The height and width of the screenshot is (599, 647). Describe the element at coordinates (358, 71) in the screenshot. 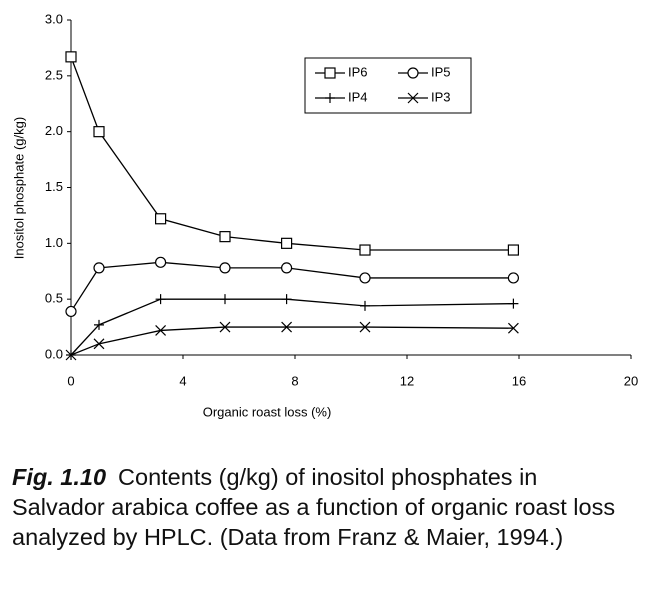

I see `legend-label: IP6` at that location.